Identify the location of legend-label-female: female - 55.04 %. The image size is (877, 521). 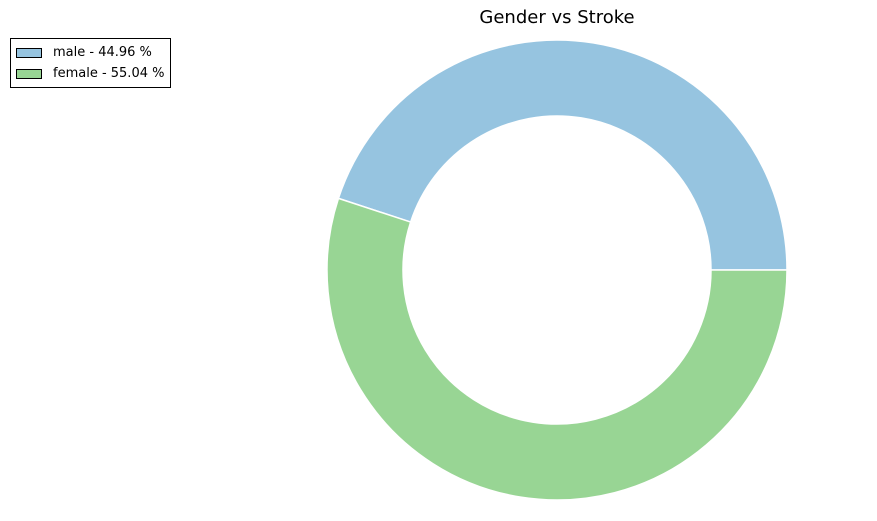
(109, 73).